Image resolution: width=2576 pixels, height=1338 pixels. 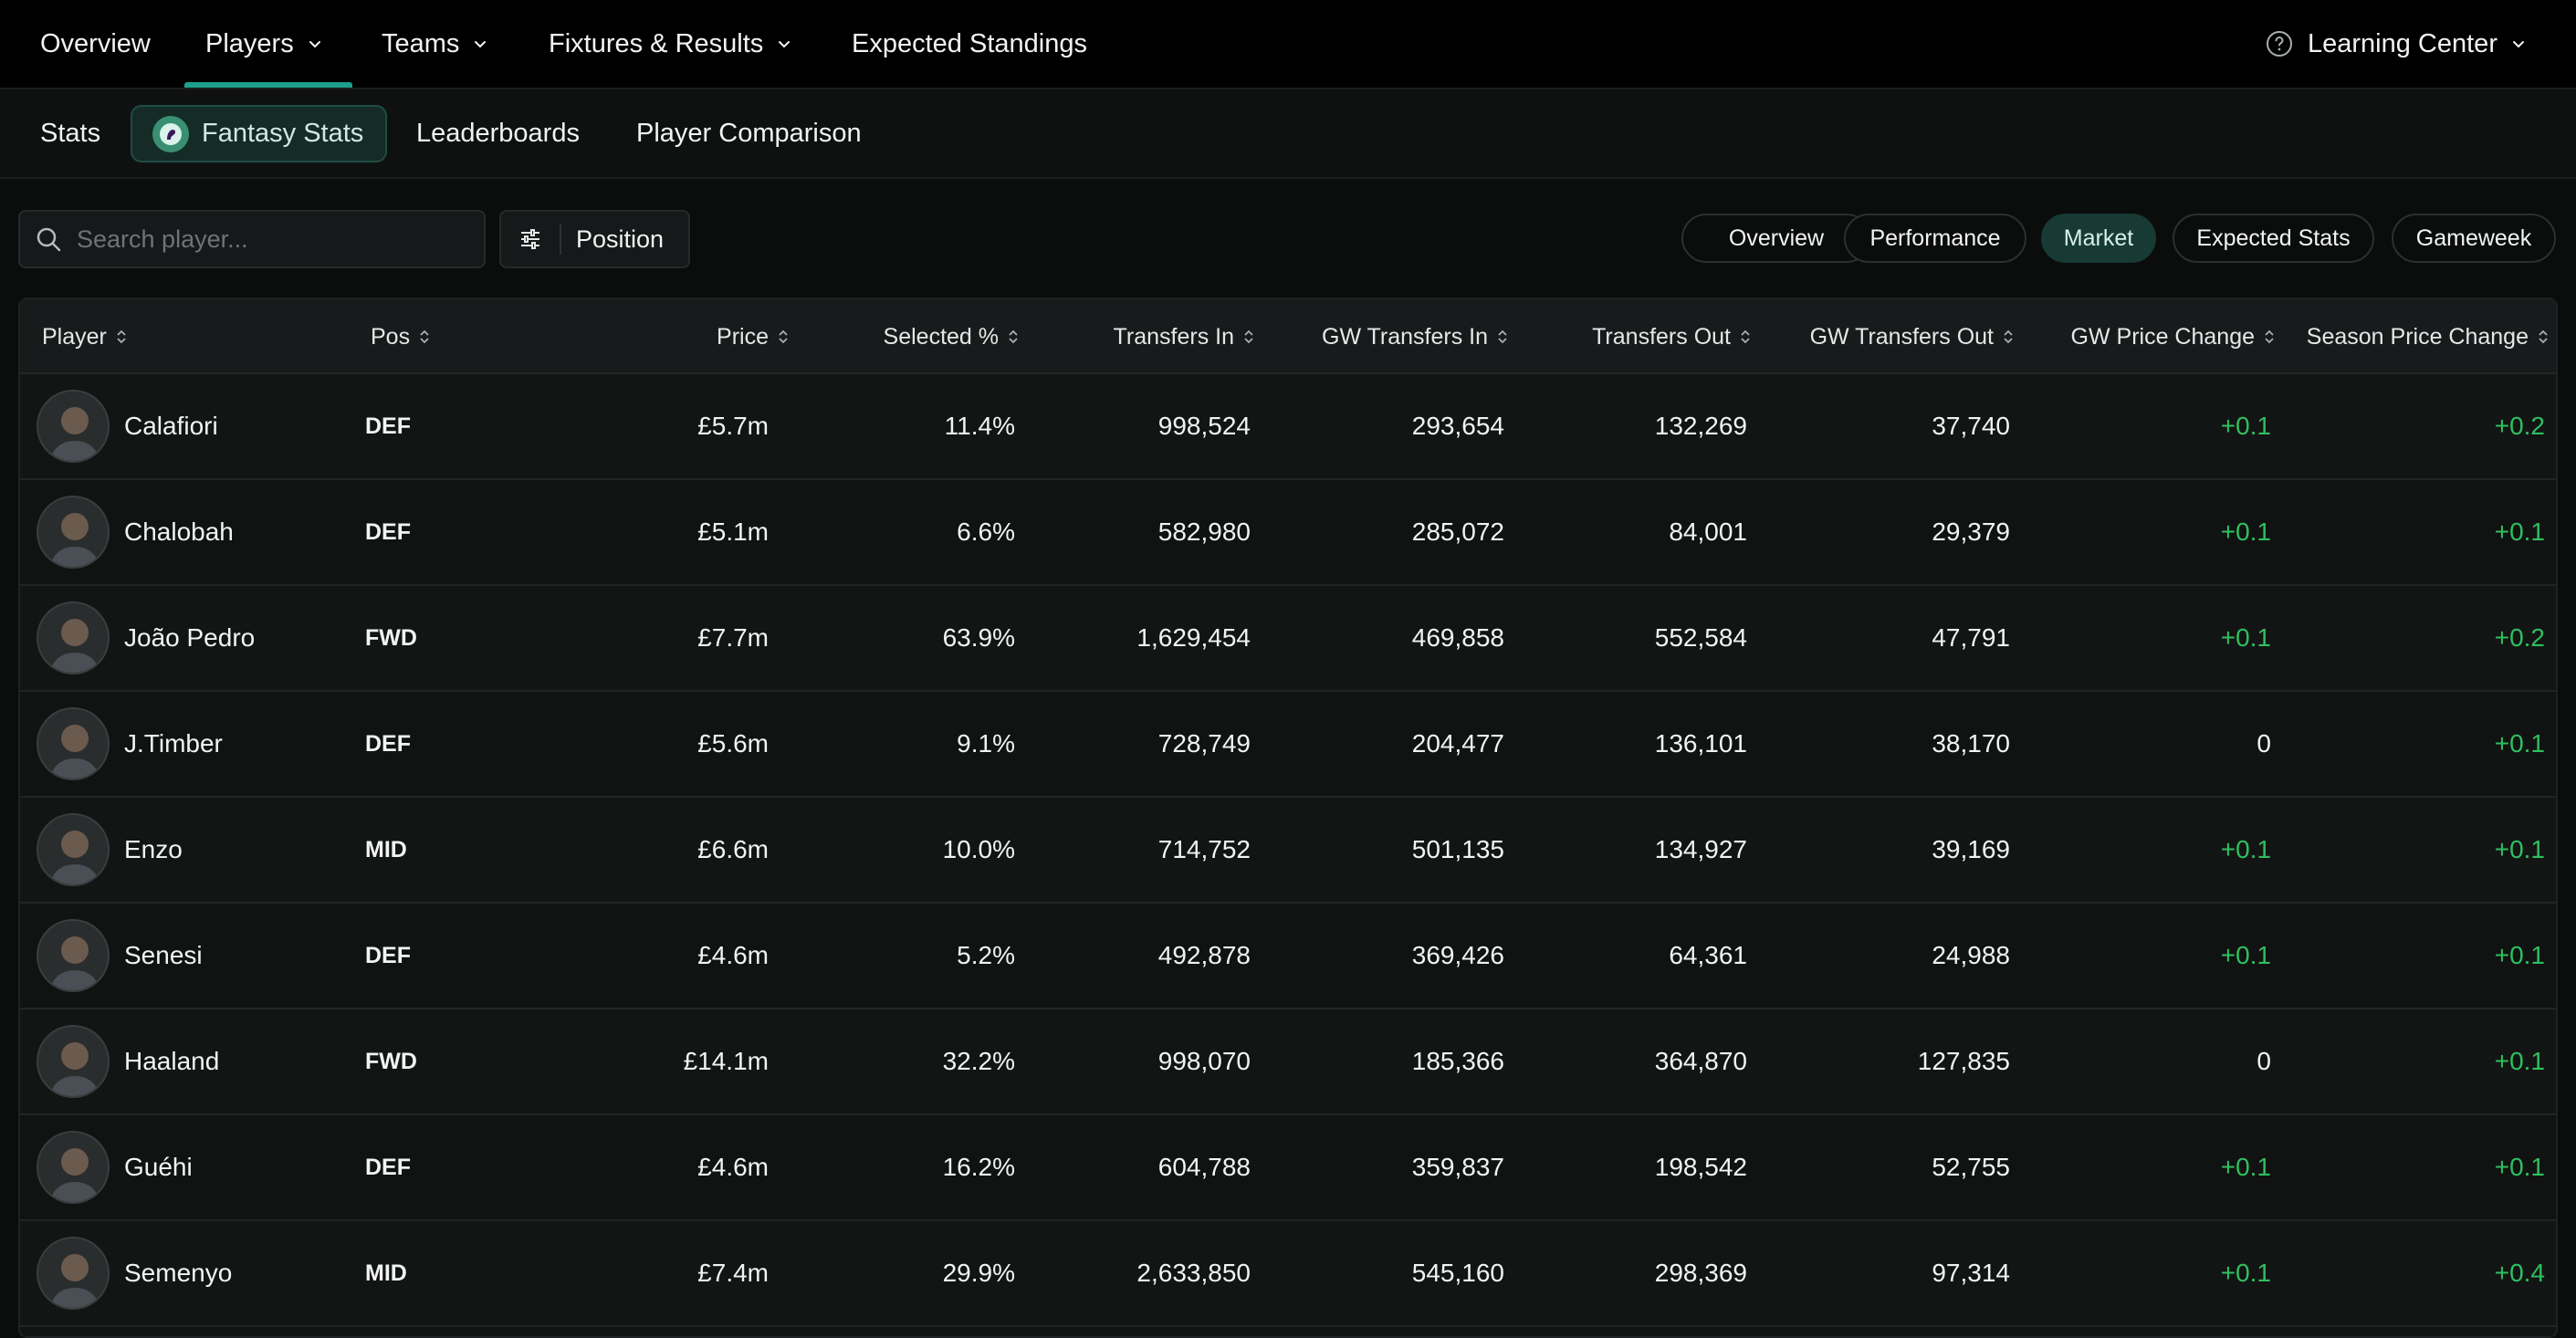 I want to click on cell-transfers-in: 998,070, so click(x=1204, y=1061).